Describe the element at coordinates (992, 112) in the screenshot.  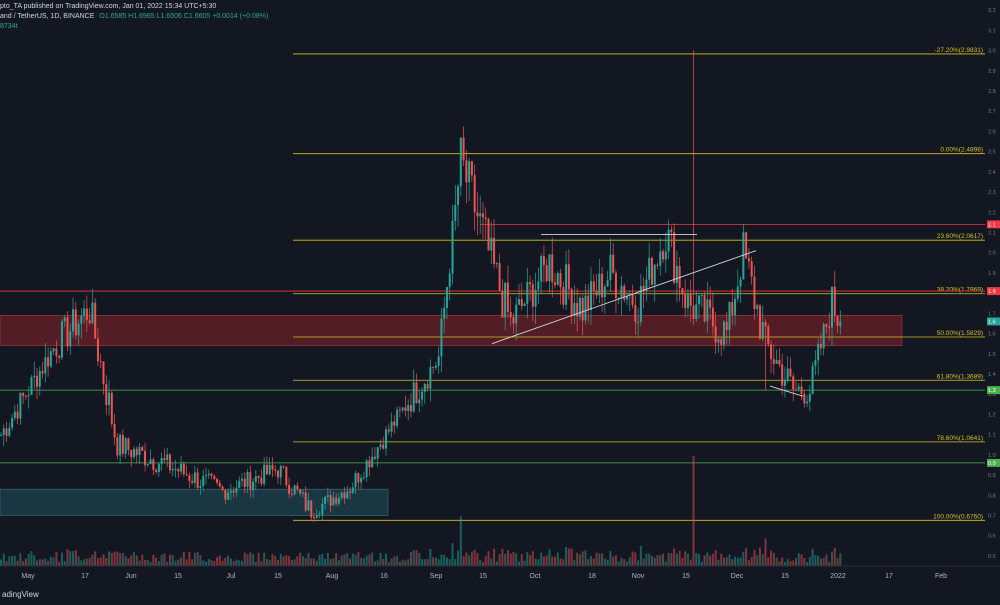
I see `y-tick-label: 2.7` at that location.